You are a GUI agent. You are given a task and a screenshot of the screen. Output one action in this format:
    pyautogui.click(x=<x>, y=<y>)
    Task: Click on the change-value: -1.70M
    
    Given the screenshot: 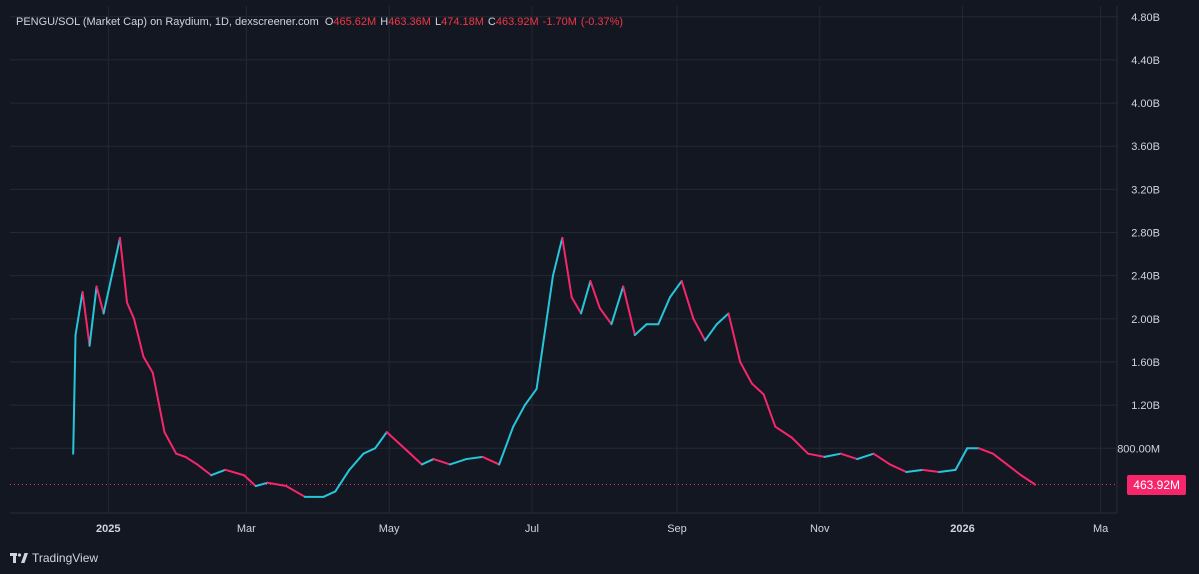 What is the action you would take?
    pyautogui.click(x=559, y=22)
    